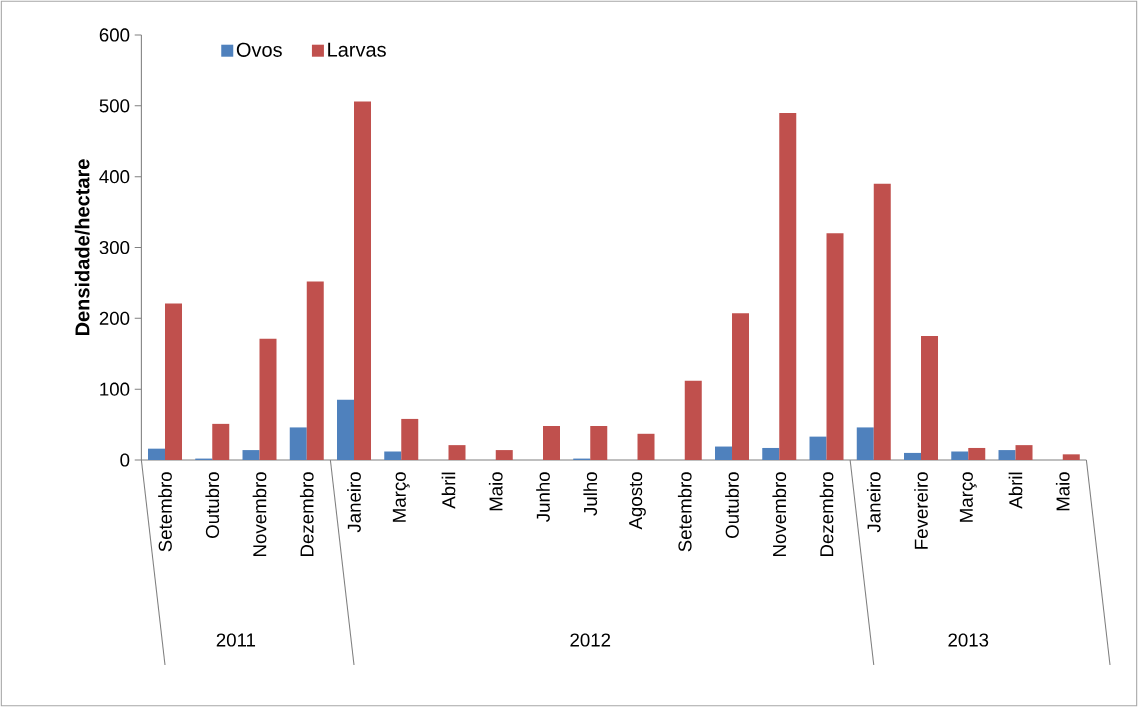 The width and height of the screenshot is (1138, 707). I want to click on y-tick-label: 100, so click(115, 389).